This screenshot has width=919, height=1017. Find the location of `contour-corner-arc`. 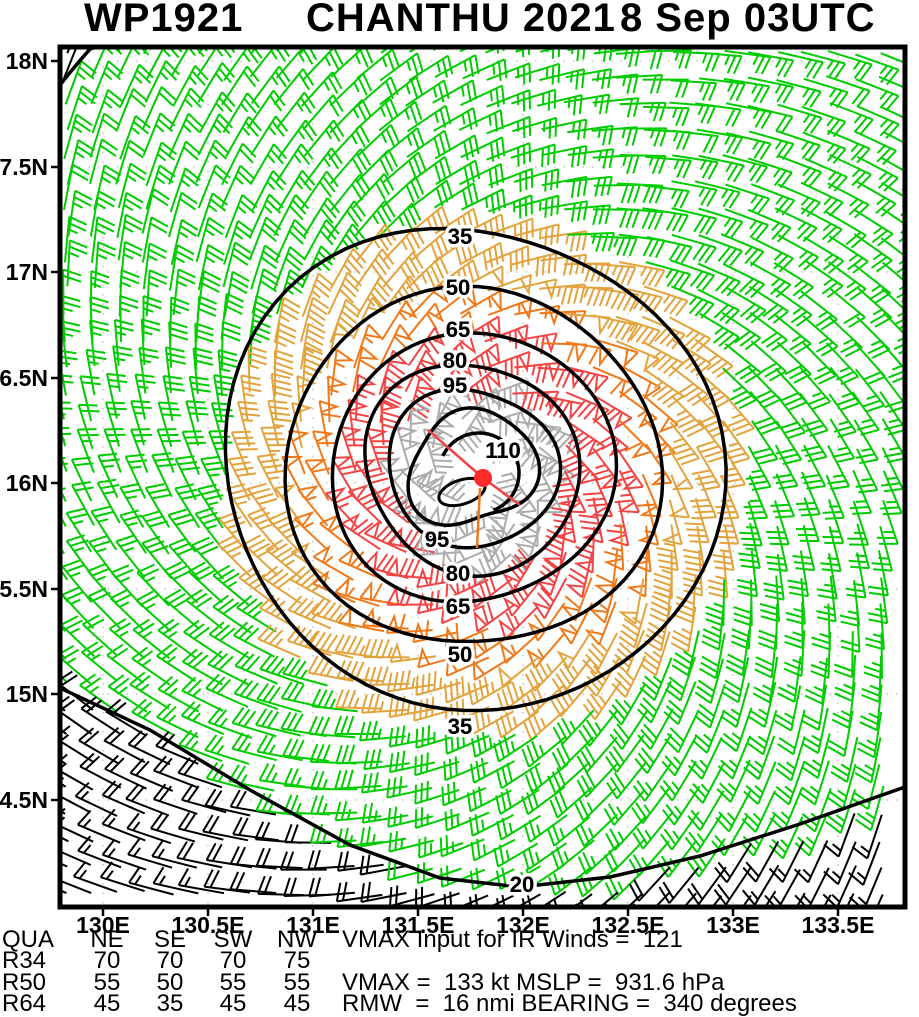

contour-corner-arc is located at coordinates (77, 67).